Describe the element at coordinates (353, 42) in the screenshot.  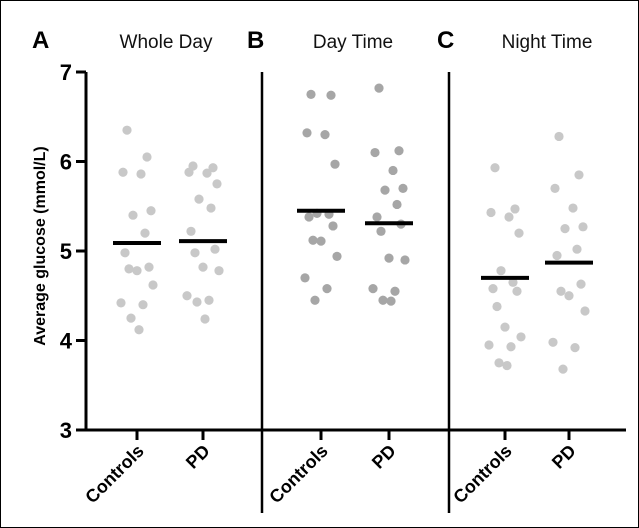
I see `panel-b-title: Day Time` at that location.